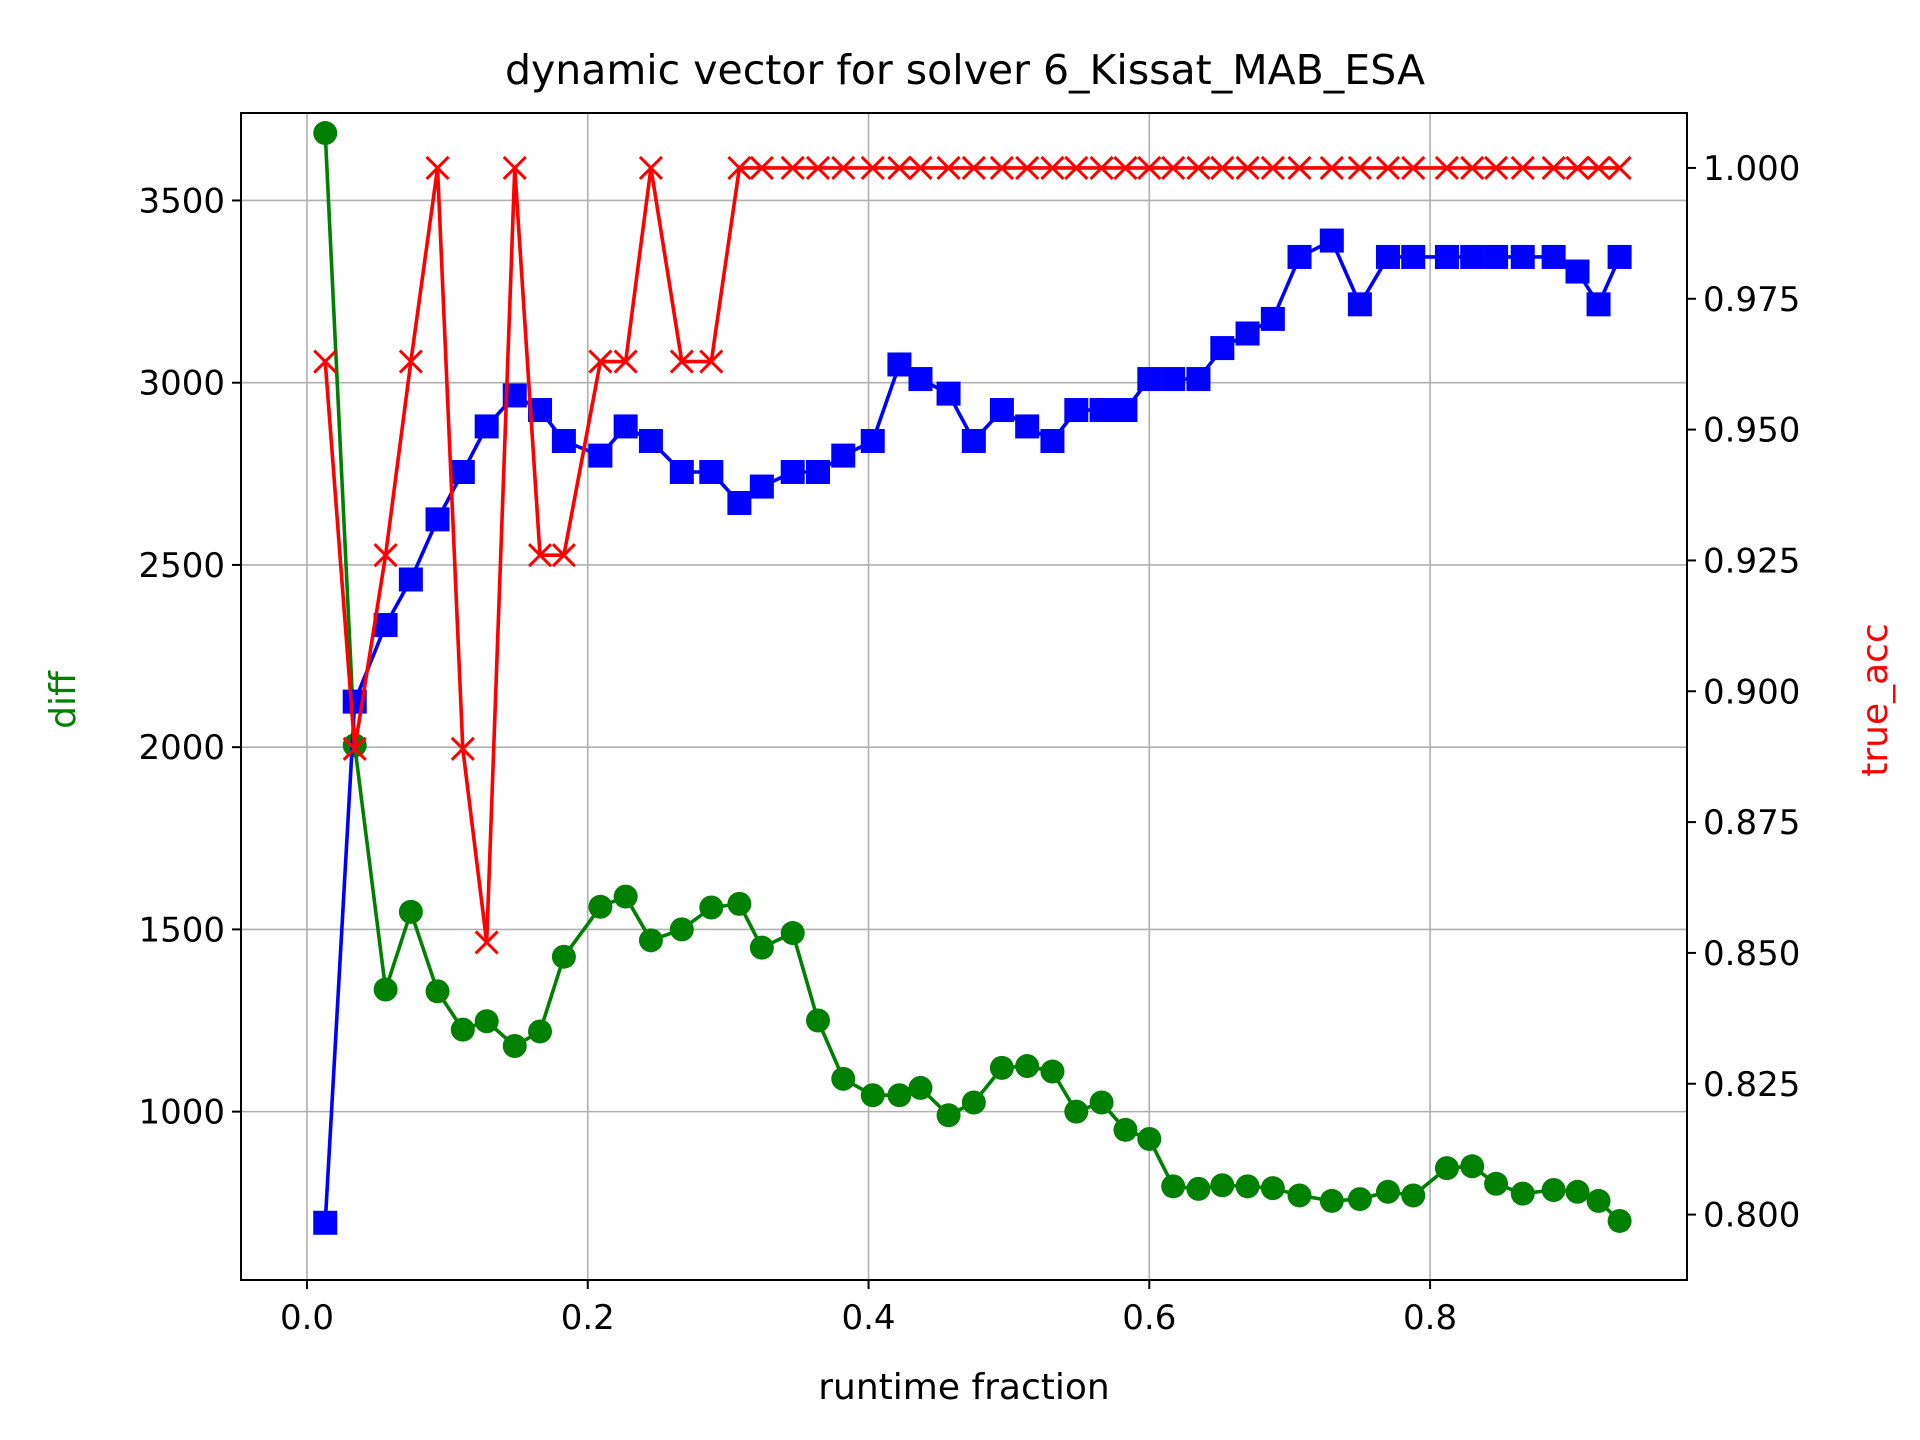 The height and width of the screenshot is (1440, 1920). I want to click on y-left-tick-label: 3500, so click(181, 201).